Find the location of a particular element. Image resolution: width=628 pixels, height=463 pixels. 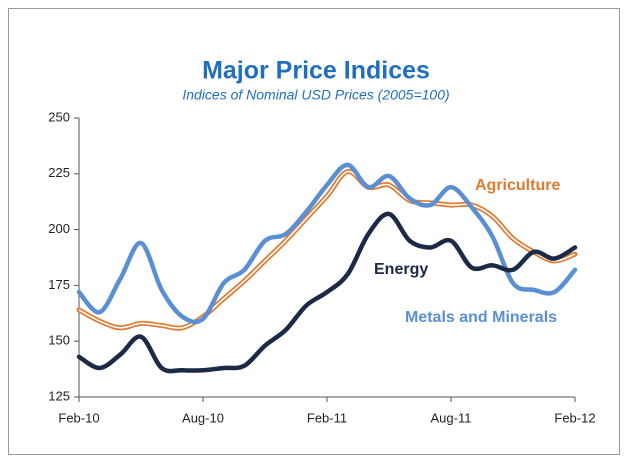

x-tick-label: Feb-12 is located at coordinates (574, 417).